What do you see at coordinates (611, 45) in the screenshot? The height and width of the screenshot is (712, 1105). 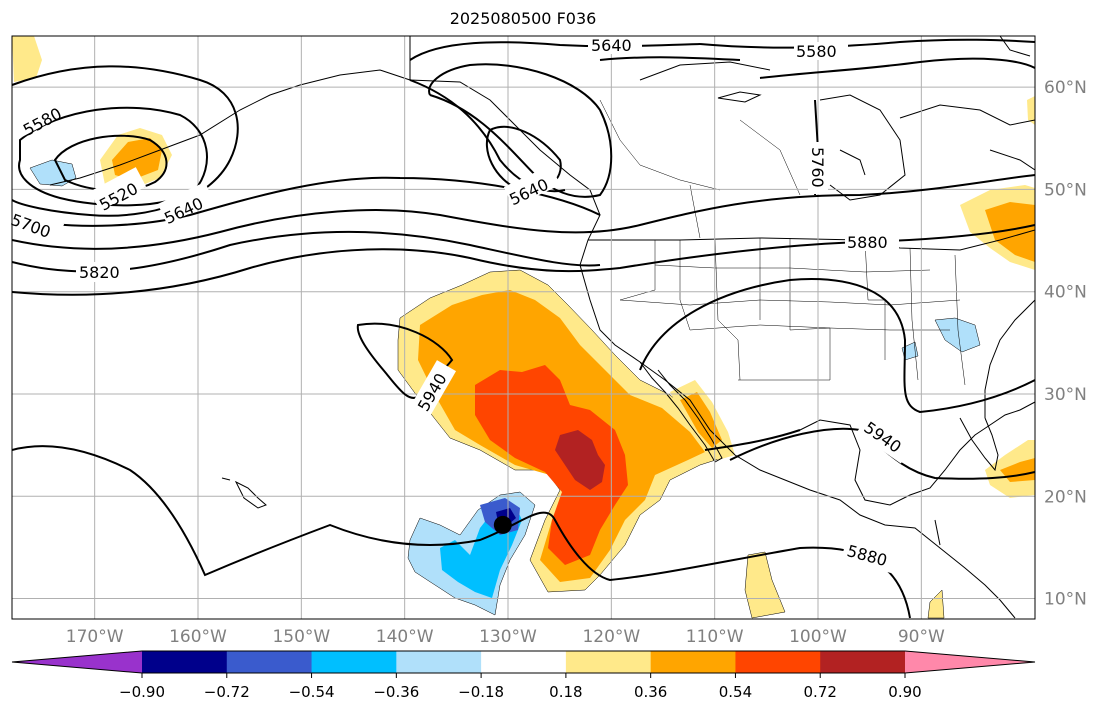 I see `contour-label: 5640` at bounding box center [611, 45].